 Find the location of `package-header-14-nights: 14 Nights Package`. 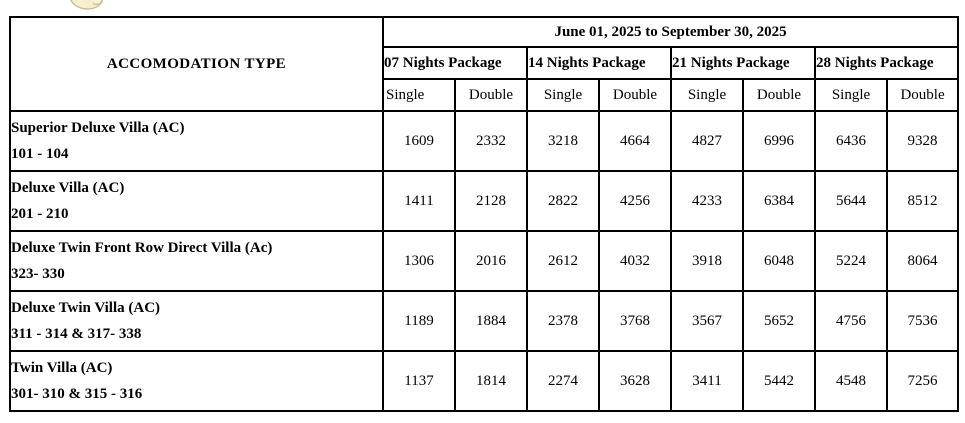

package-header-14-nights: 14 Nights Package is located at coordinates (599, 63).